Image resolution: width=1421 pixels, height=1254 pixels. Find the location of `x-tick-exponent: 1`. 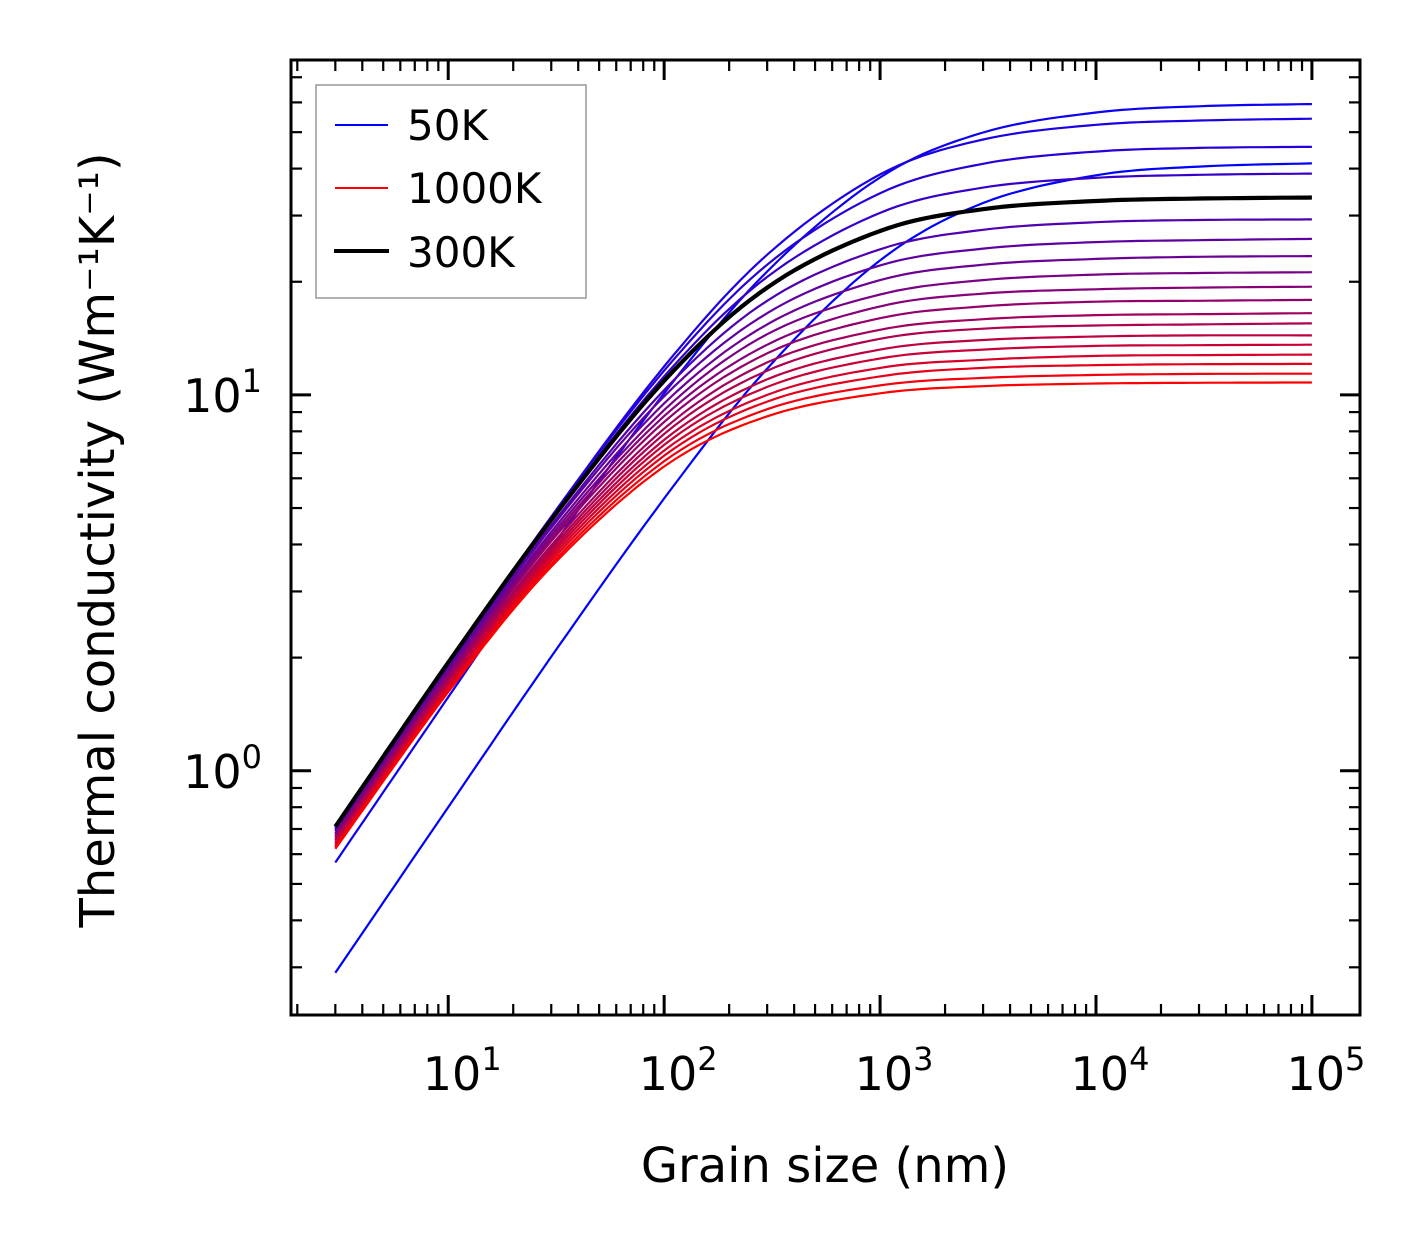

x-tick-exponent: 1 is located at coordinates (491, 1059).